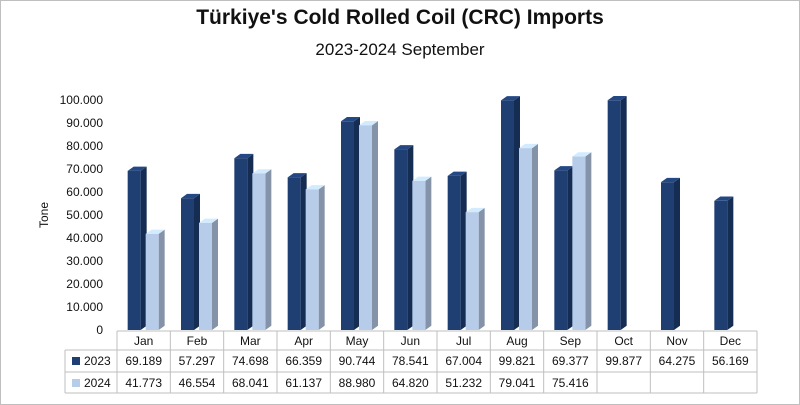 The width and height of the screenshot is (800, 405). Describe the element at coordinates (84, 261) in the screenshot. I see `y-tick-label: 30.000` at that location.